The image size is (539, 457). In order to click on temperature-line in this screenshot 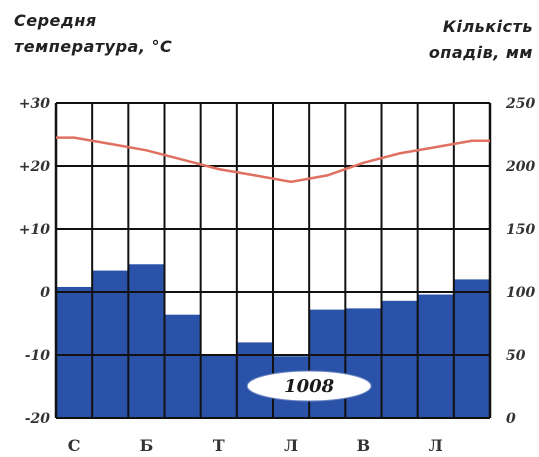, I will do `click(273, 160)`.